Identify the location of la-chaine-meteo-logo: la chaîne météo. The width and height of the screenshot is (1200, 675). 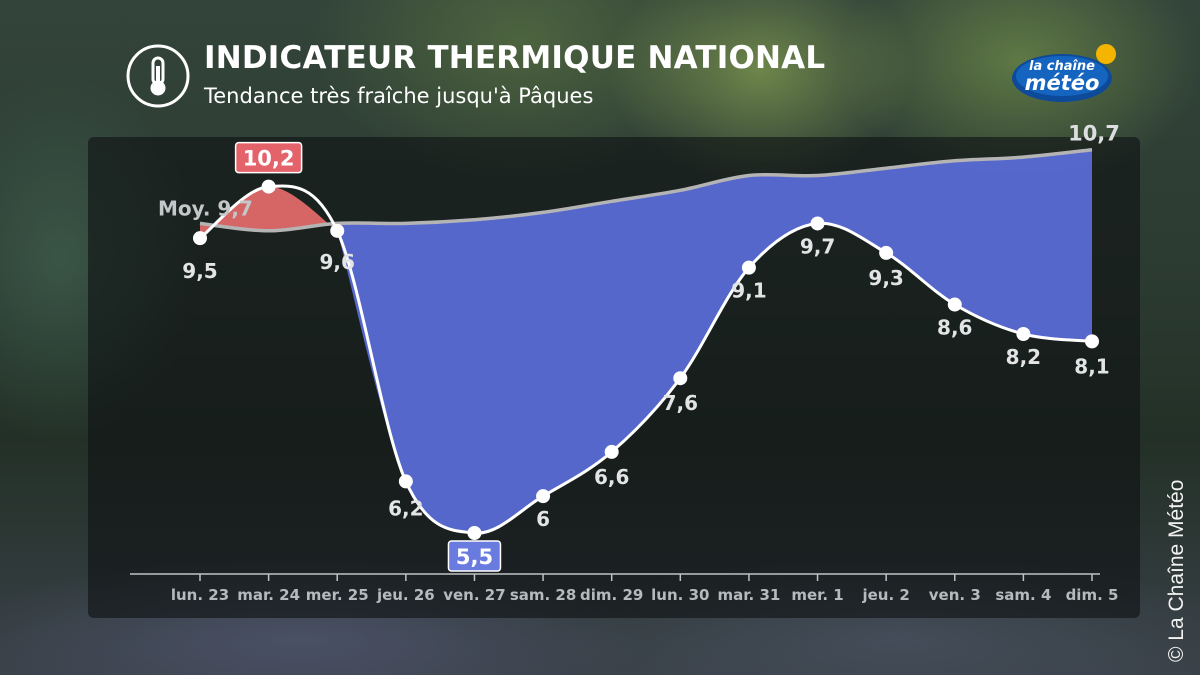
(1064, 73).